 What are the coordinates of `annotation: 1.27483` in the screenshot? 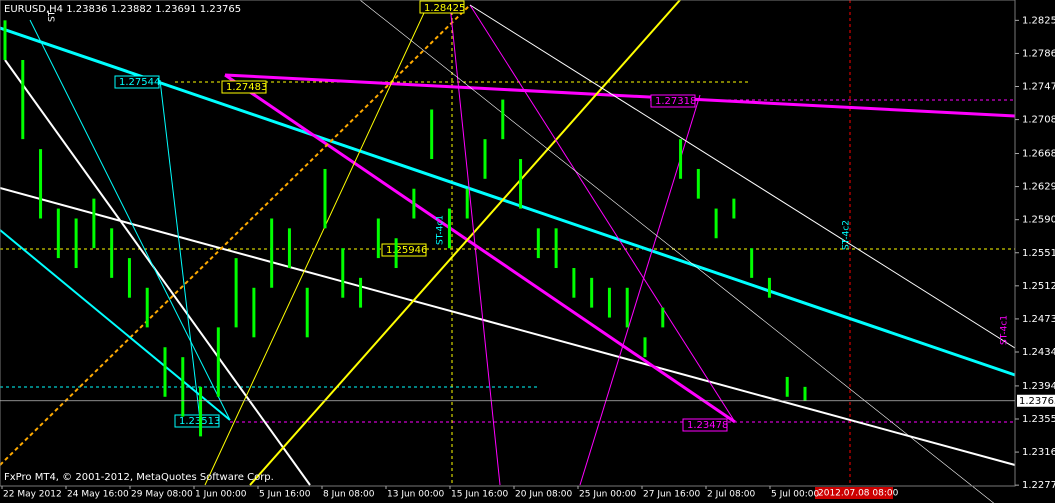 It's located at (246, 87).